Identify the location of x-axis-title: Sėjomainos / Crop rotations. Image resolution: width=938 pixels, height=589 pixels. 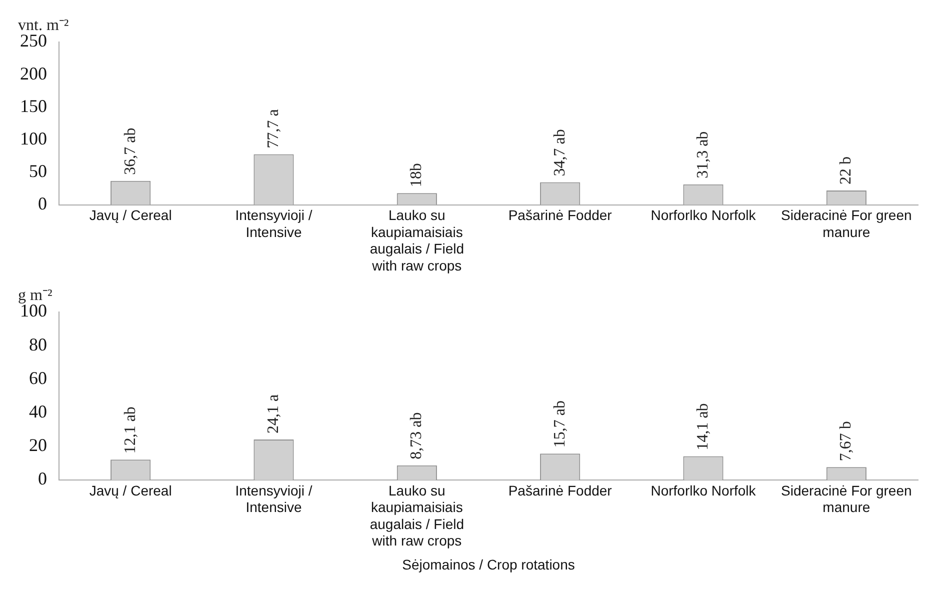
(488, 564).